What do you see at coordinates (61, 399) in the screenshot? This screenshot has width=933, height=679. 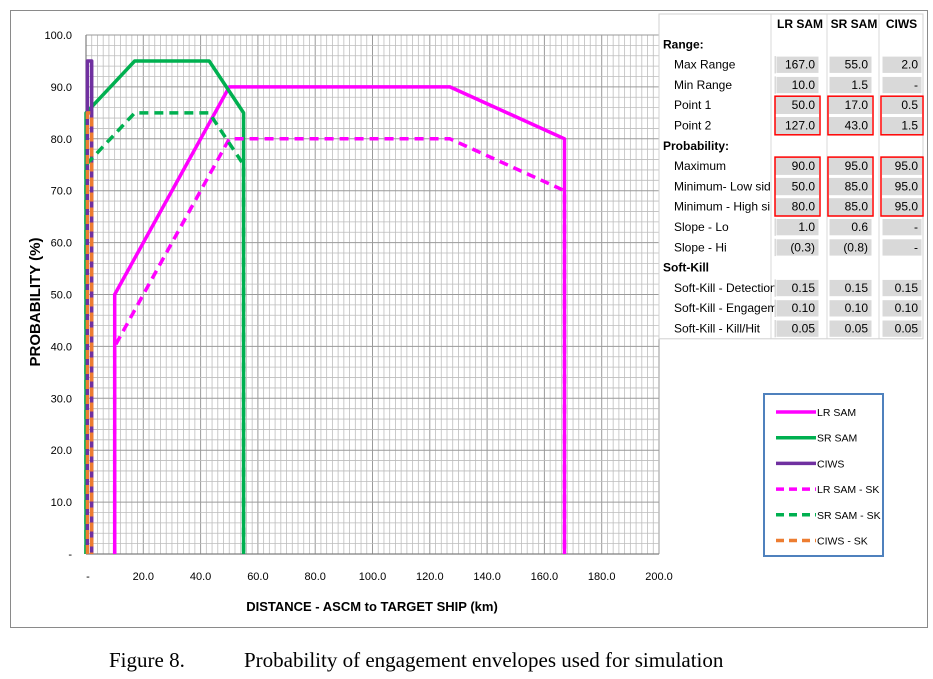 I see `y-tick-label: 30.0` at bounding box center [61, 399].